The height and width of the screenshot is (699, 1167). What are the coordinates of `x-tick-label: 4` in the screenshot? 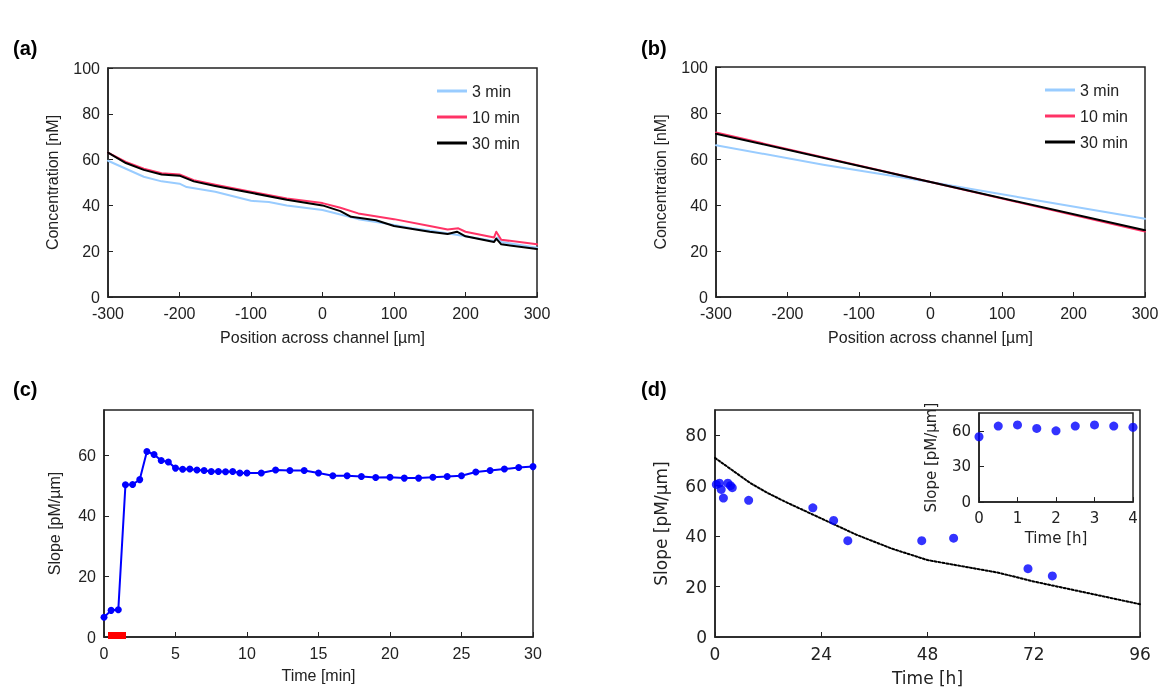 It's located at (1133, 517).